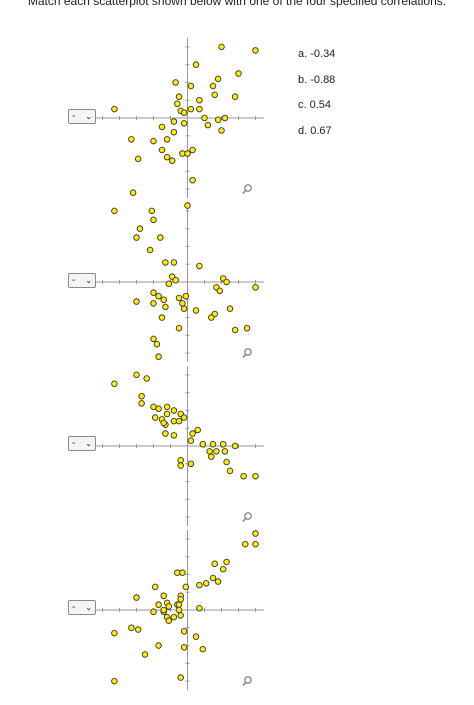  I want to click on scatterplot-svg, so click(179, 118).